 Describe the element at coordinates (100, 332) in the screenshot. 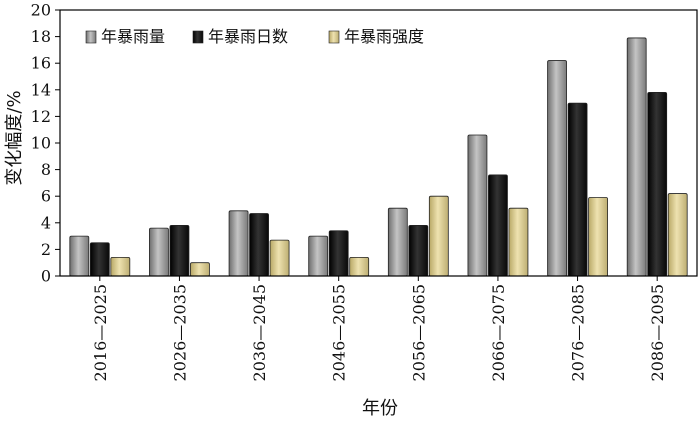

I see `x-tick-label: 2016—2025` at that location.